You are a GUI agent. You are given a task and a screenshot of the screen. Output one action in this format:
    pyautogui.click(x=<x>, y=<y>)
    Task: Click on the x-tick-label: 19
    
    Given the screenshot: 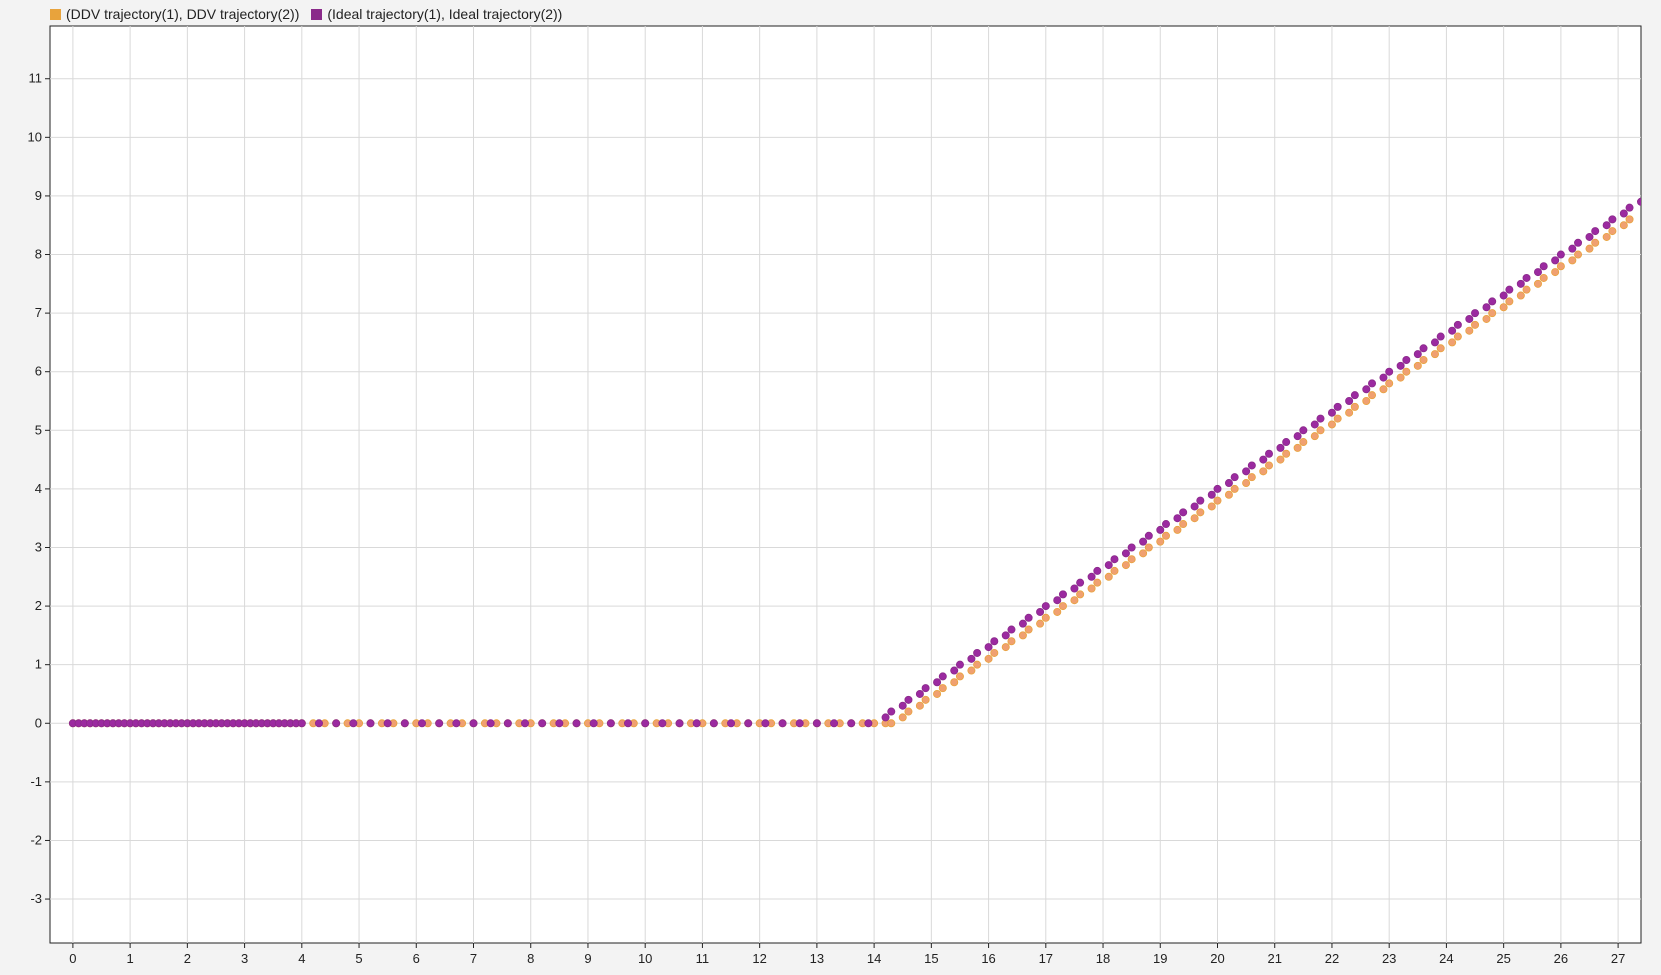 What is the action you would take?
    pyautogui.click(x=1160, y=958)
    